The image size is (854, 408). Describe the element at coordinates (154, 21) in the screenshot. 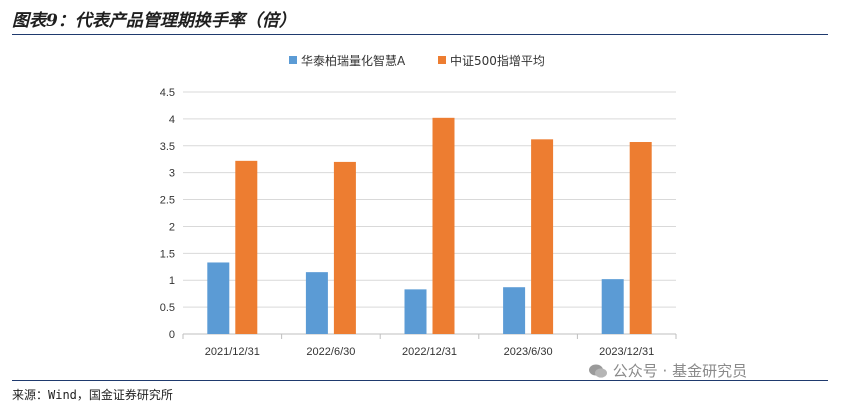

I see `figure-title: 图表9：代表产品管理期换手率（倍）` at that location.